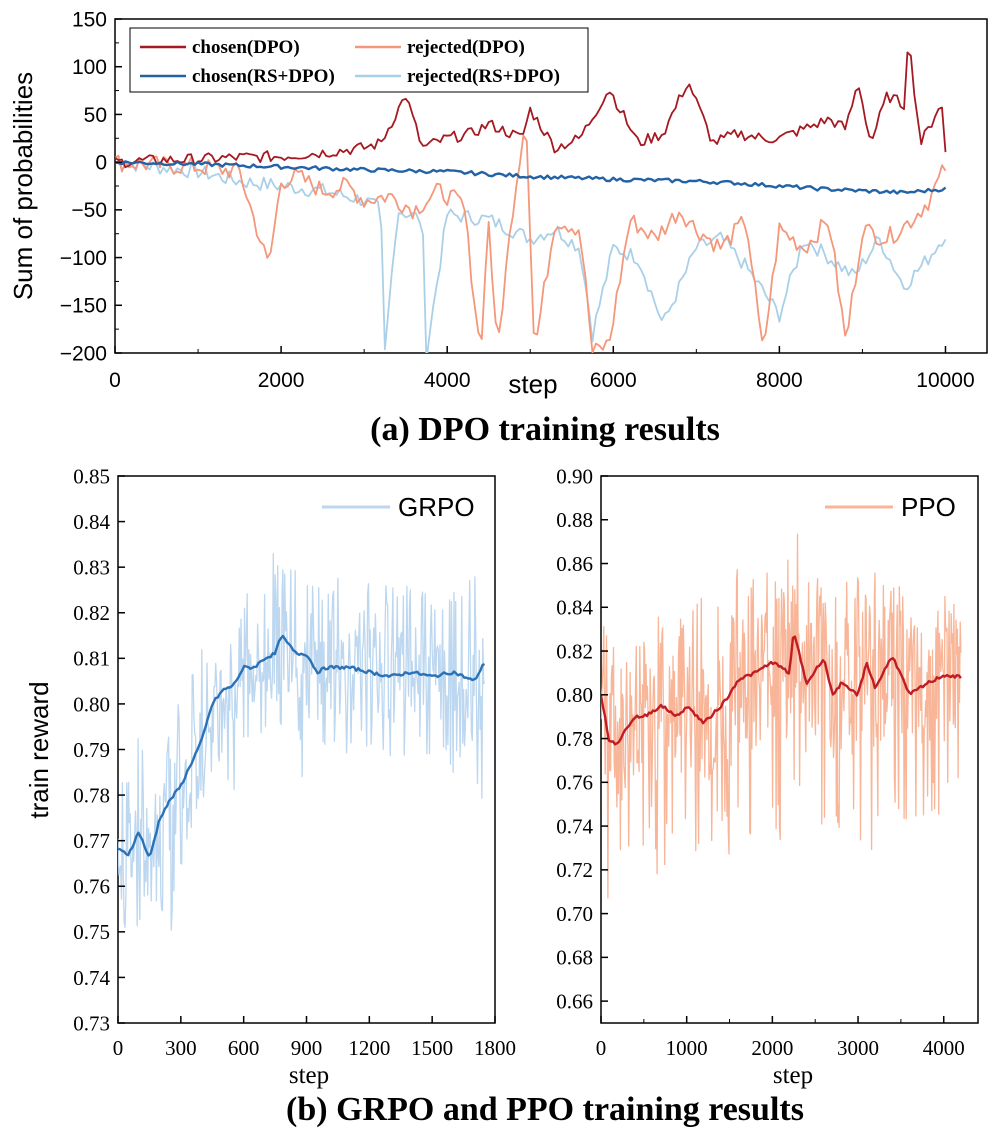 This screenshot has height=1130, width=995. I want to click on legend-label-rejected-rsdpo: rejected(RS+DPO), so click(483, 76).